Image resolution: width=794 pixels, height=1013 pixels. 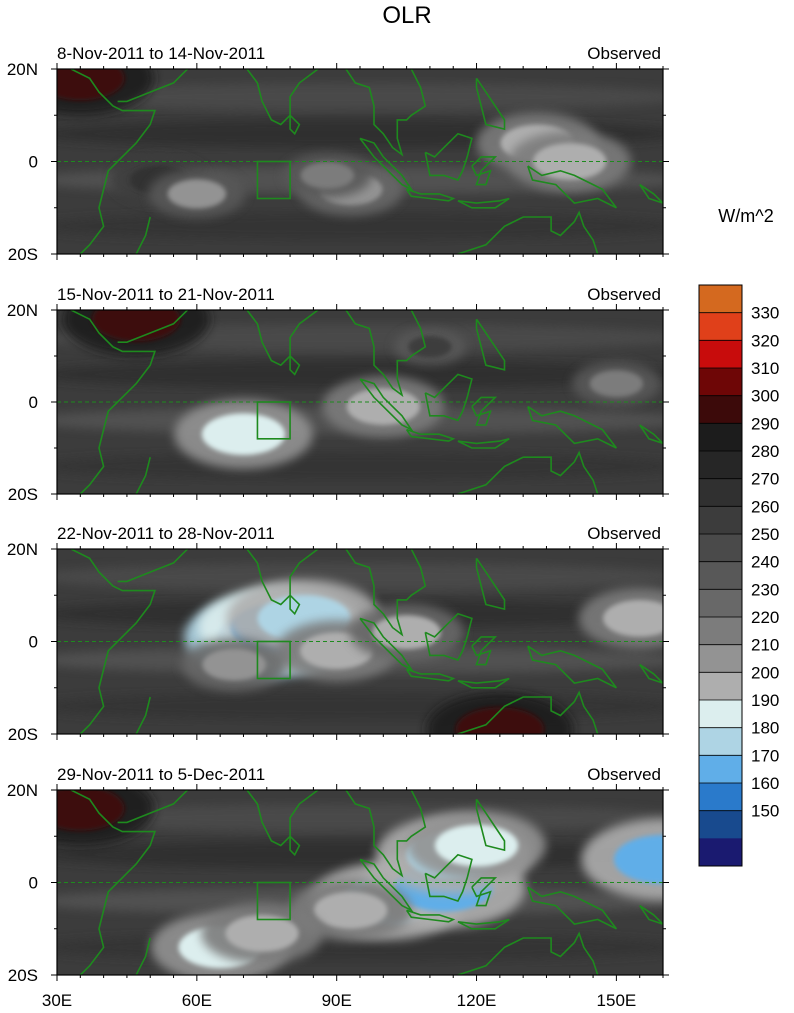 I want to click on colorbar-label: 150, so click(x=765, y=811).